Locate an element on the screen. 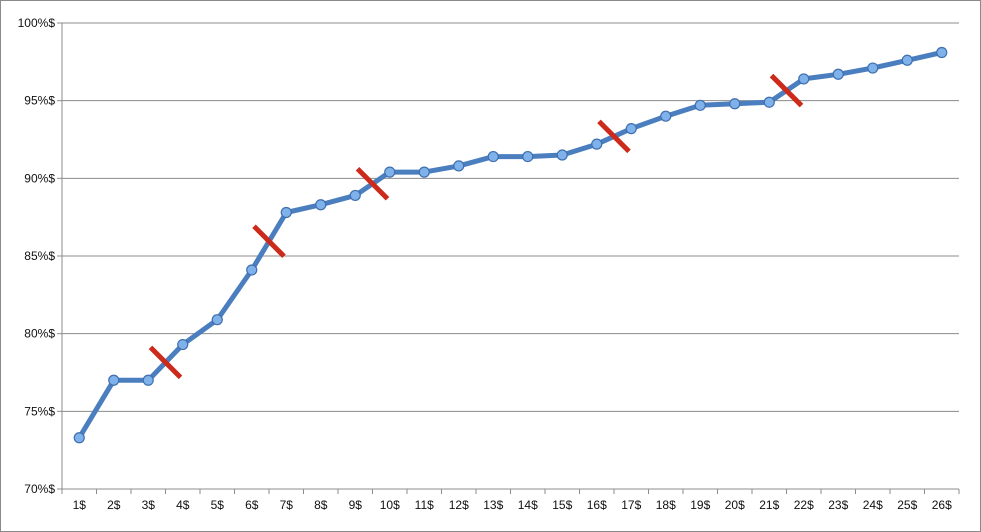 The image size is (981, 532). x-tick-label: 19$ is located at coordinates (700, 505).